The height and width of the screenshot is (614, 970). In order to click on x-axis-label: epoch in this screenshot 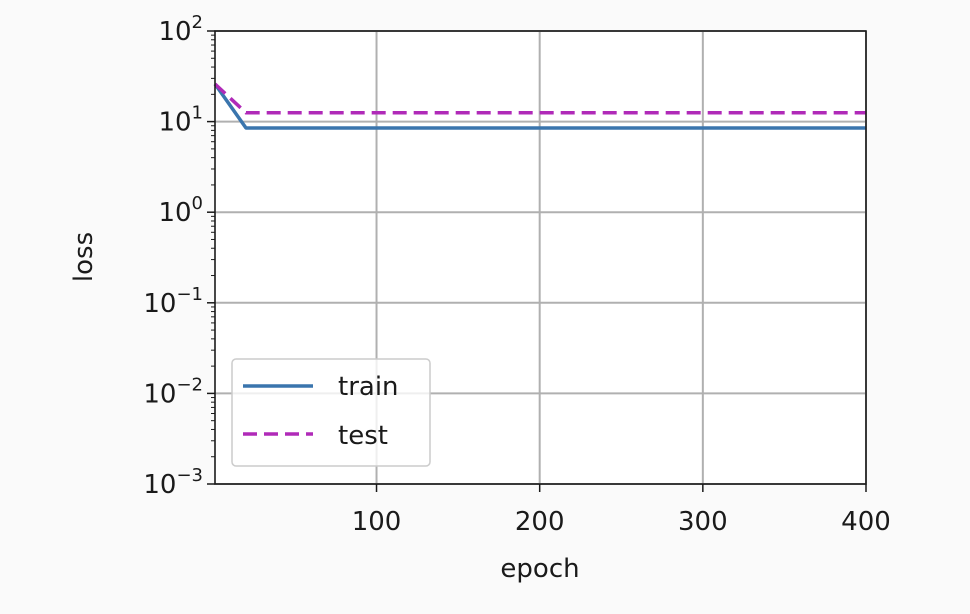, I will do `click(539, 569)`.